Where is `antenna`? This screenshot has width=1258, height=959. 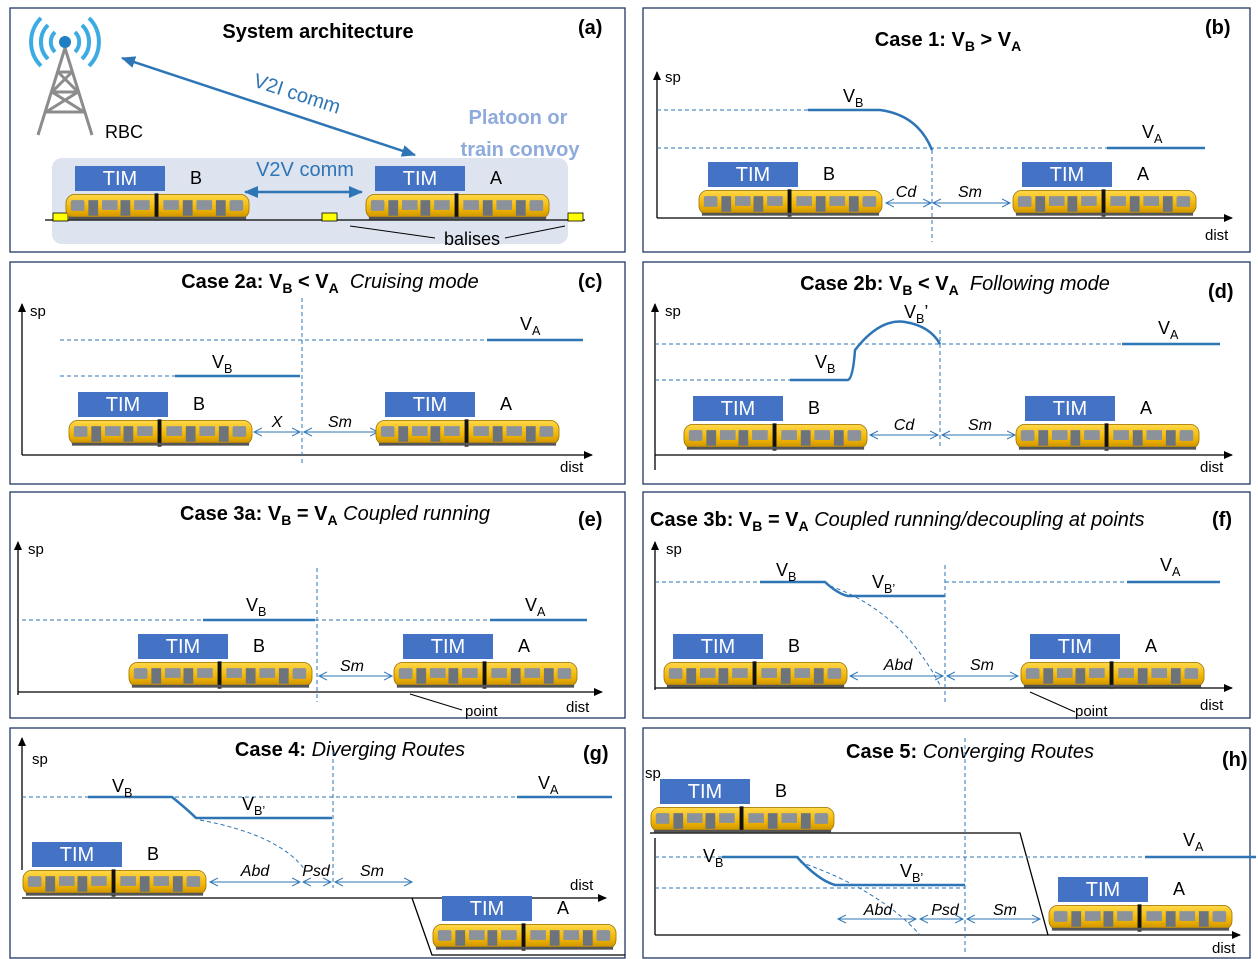
antenna is located at coordinates (65, 42).